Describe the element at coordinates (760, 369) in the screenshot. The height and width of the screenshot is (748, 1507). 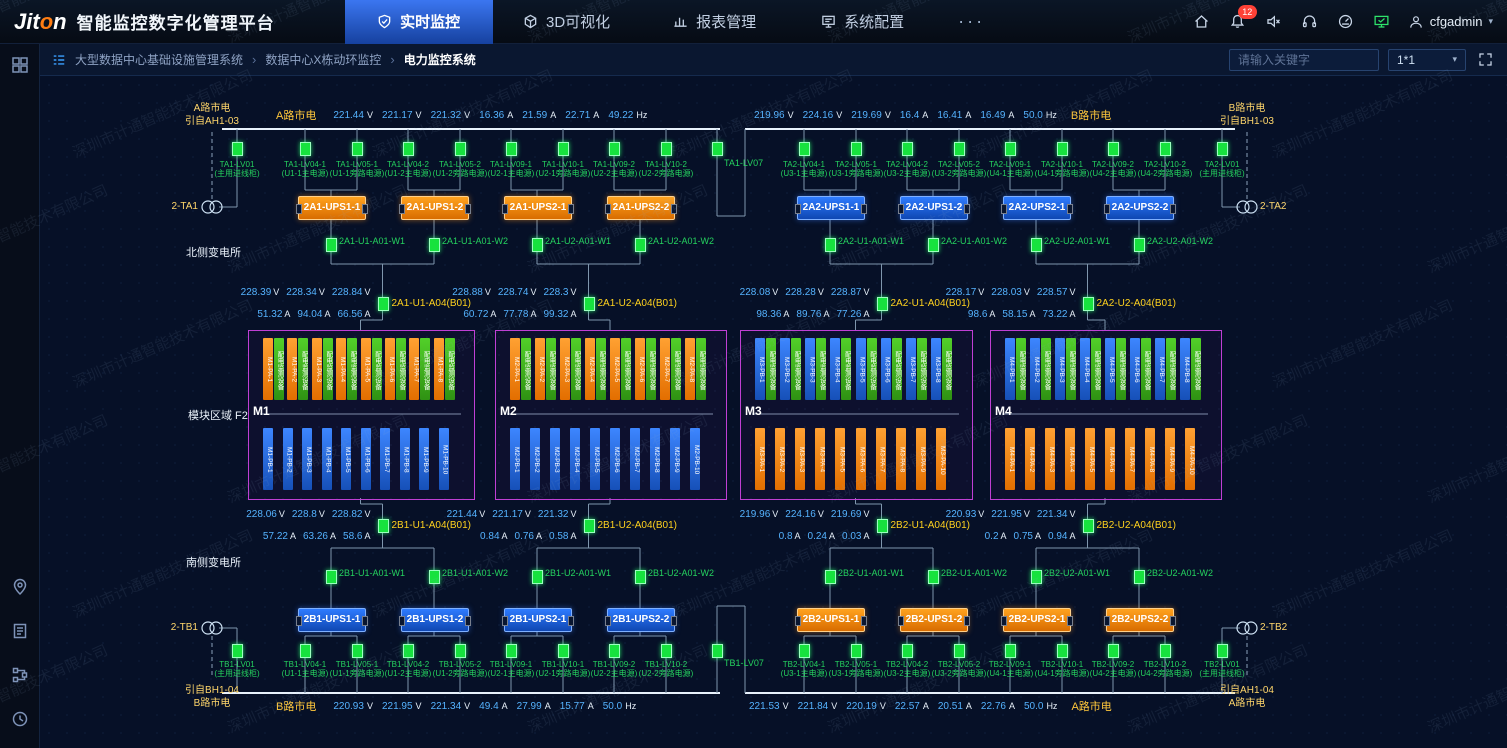
I see `module-device-bar: M3-PB-1` at that location.